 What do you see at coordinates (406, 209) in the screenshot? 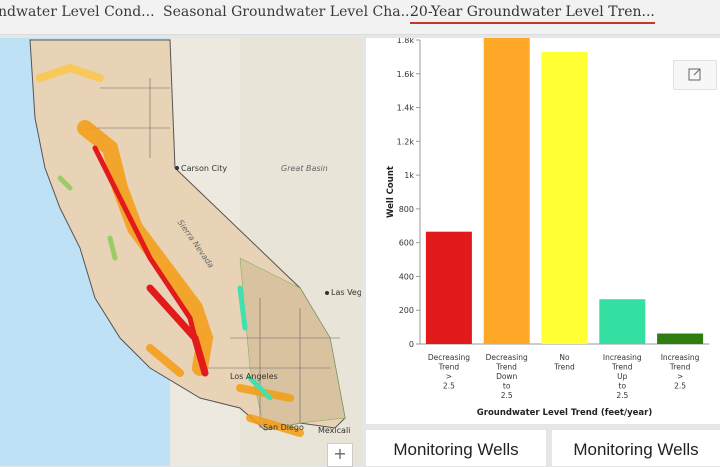
I see `y-tick-label: 800` at bounding box center [406, 209].